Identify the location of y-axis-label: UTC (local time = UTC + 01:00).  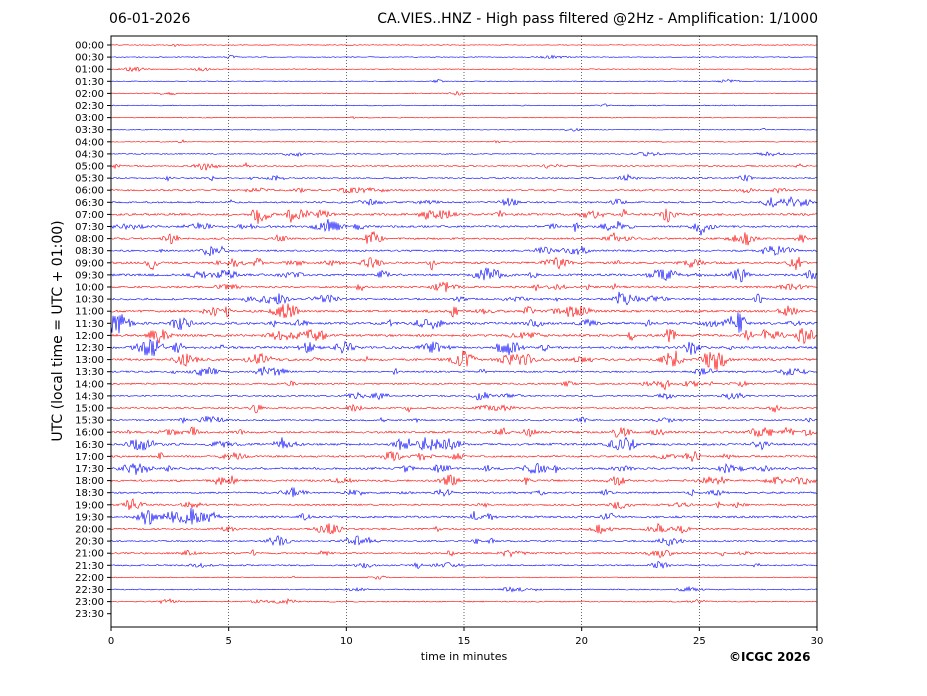
(58, 330).